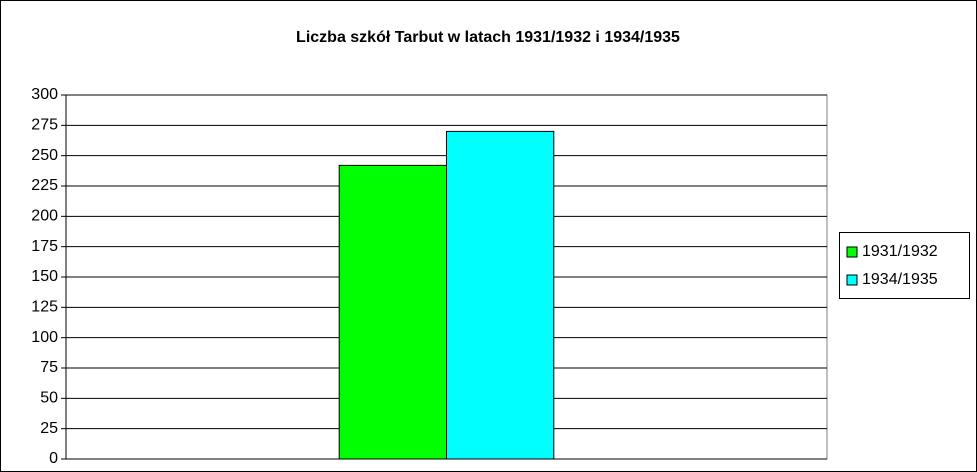 The width and height of the screenshot is (977, 472). I want to click on y-tick-label: 125, so click(44, 307).